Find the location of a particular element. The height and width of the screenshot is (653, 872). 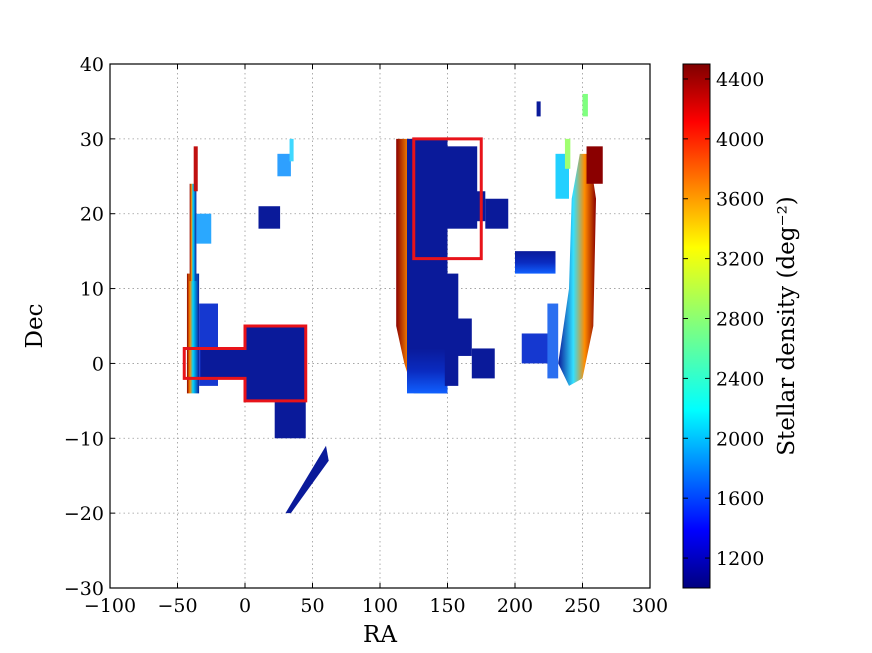

y-tick-label: −10 is located at coordinates (84, 439).